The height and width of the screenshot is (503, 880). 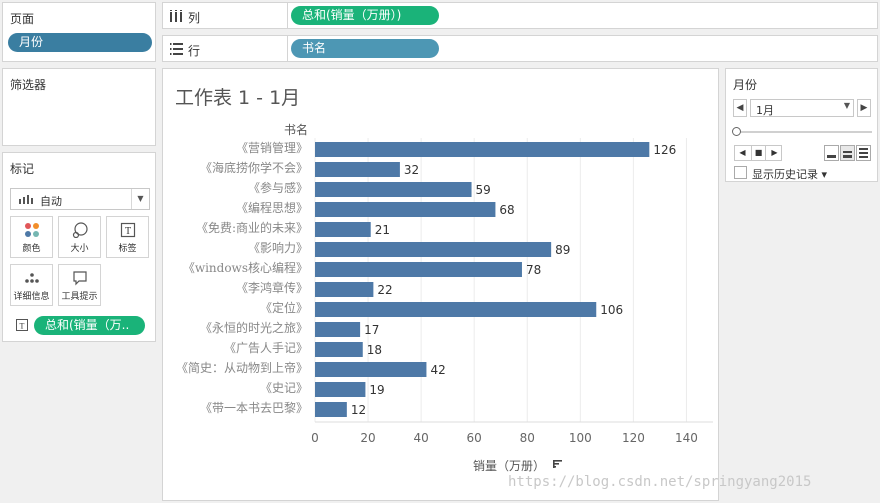 I want to click on size-button: 大小, so click(x=79, y=237).